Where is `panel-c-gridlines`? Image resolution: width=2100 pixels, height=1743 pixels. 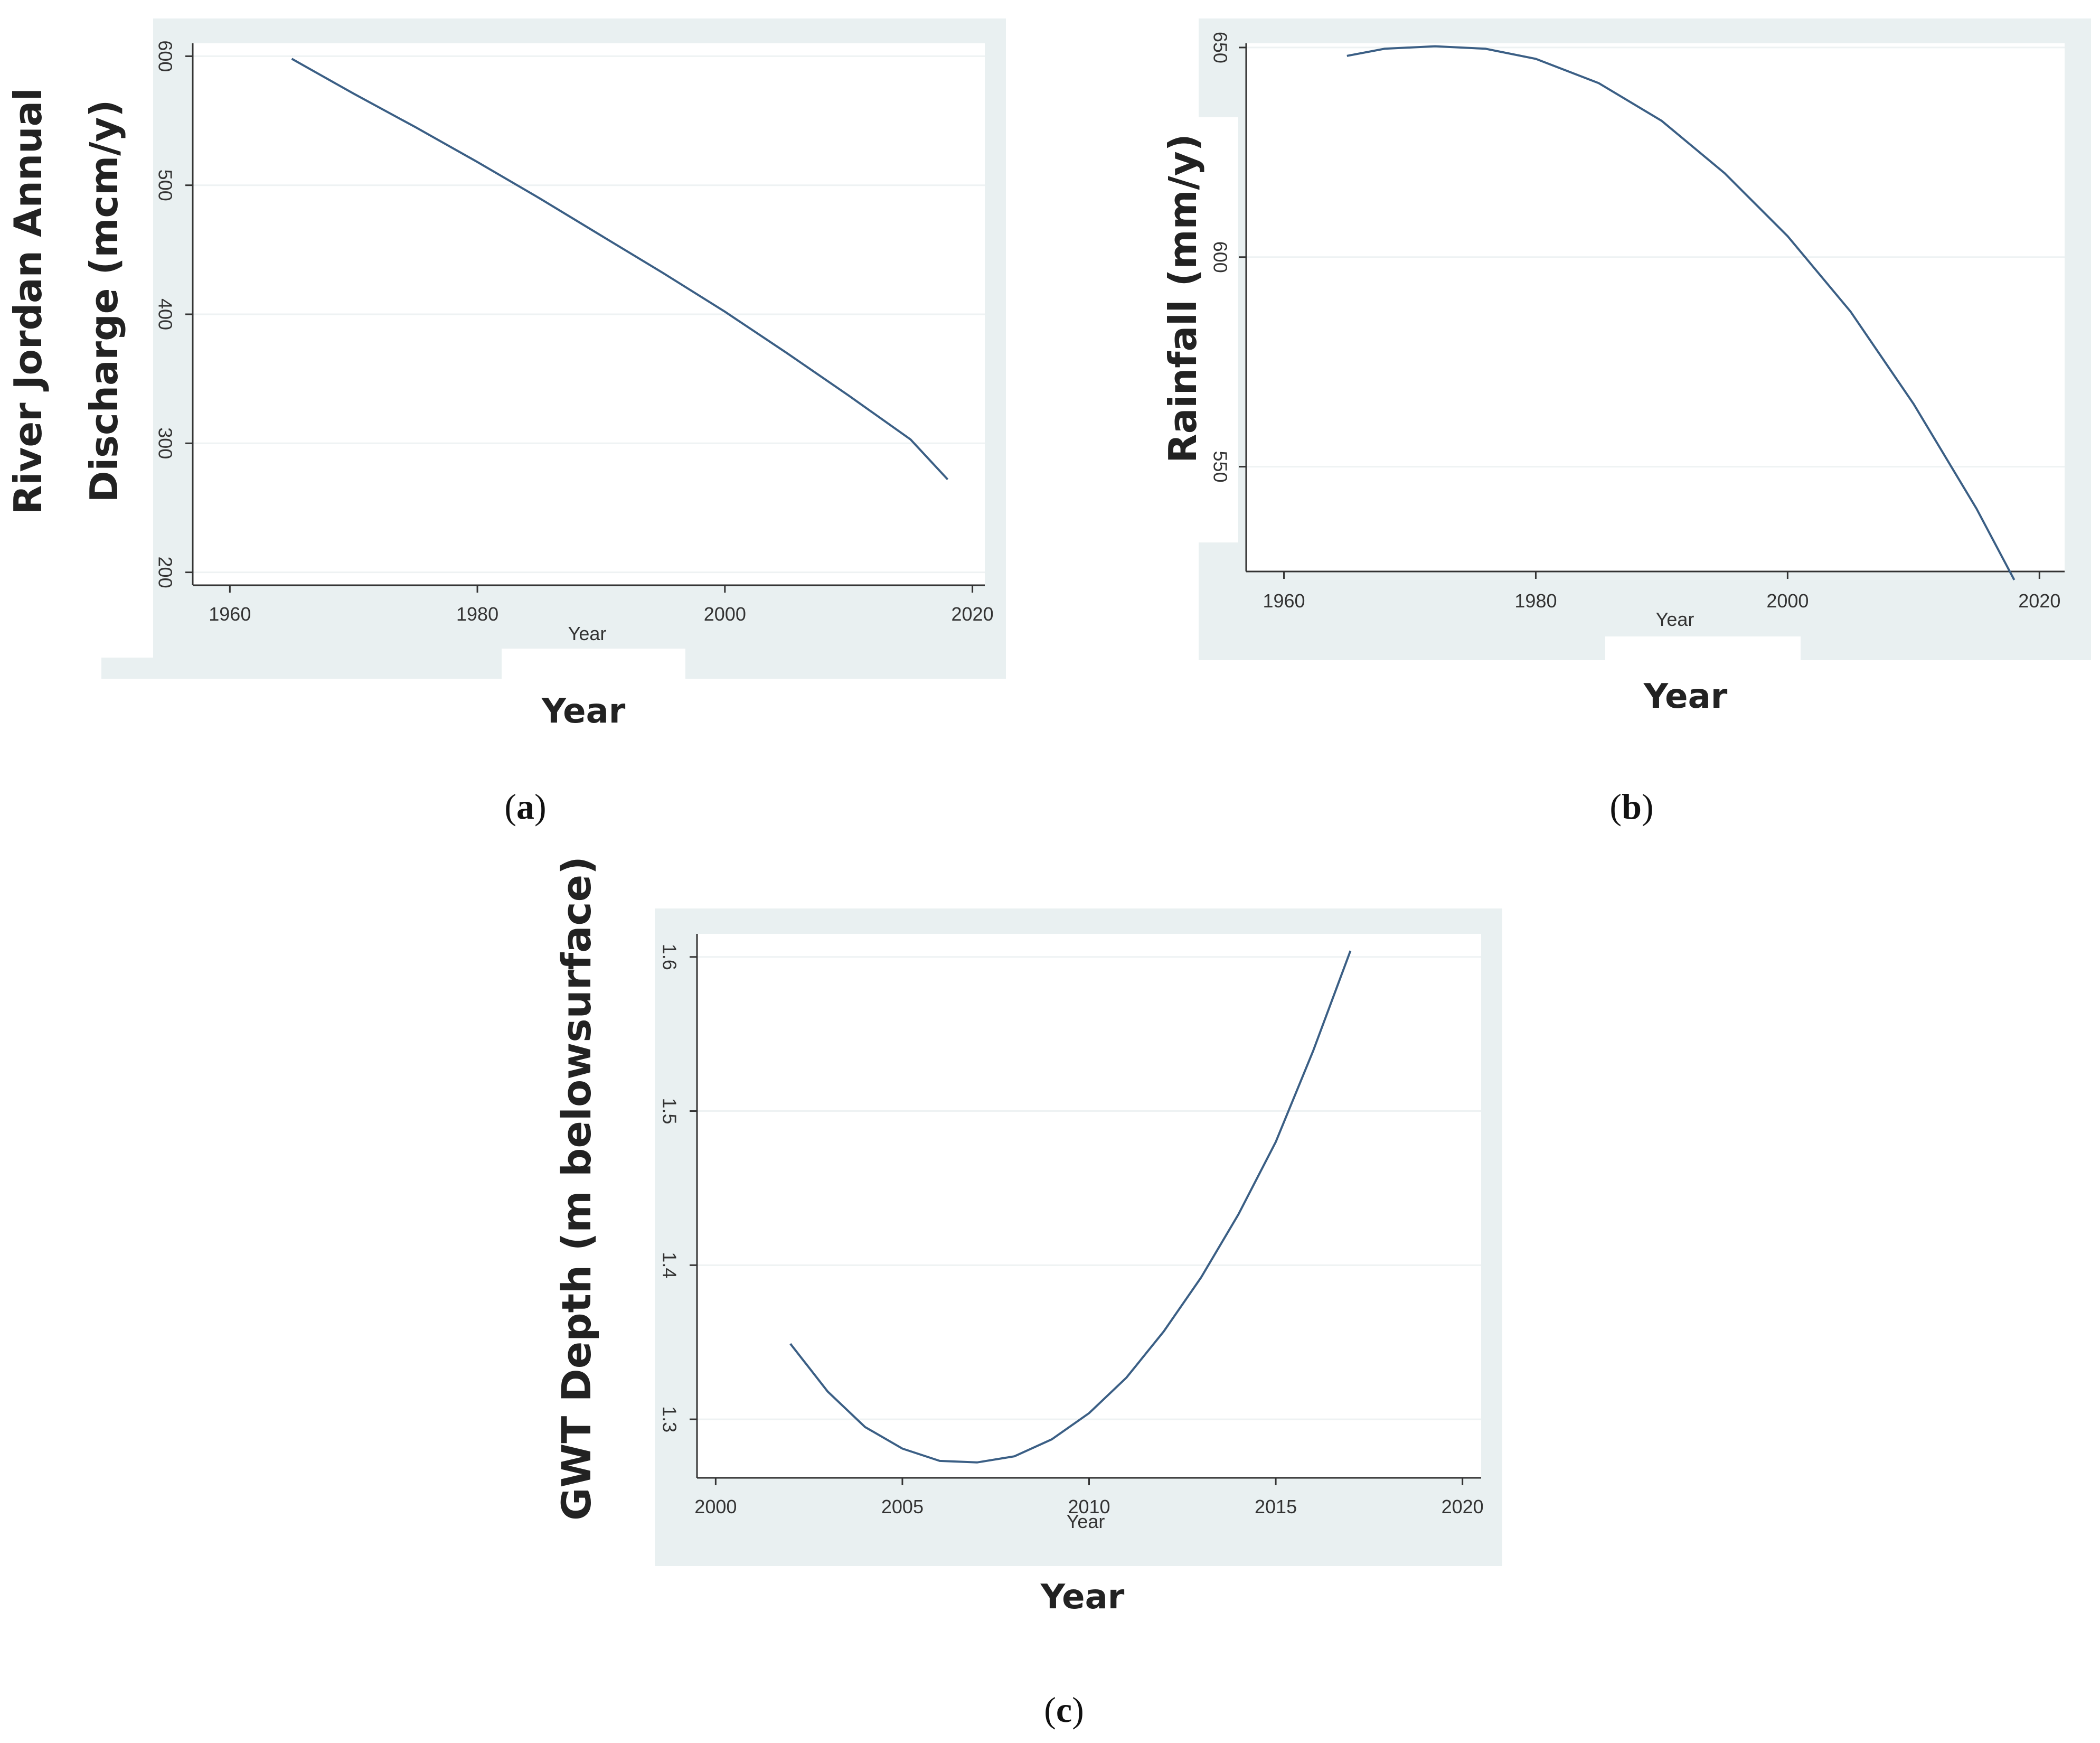 panel-c-gridlines is located at coordinates (1089, 1188).